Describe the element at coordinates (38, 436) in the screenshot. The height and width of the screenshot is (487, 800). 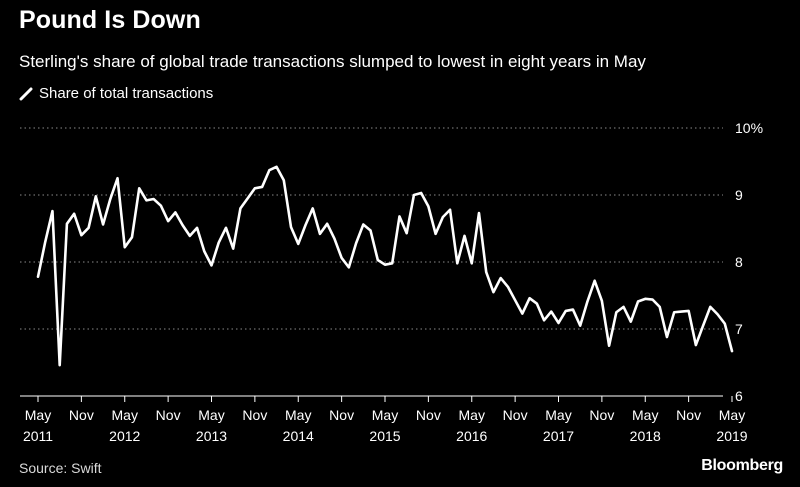
I see `x-tick-year-label: 2011` at that location.